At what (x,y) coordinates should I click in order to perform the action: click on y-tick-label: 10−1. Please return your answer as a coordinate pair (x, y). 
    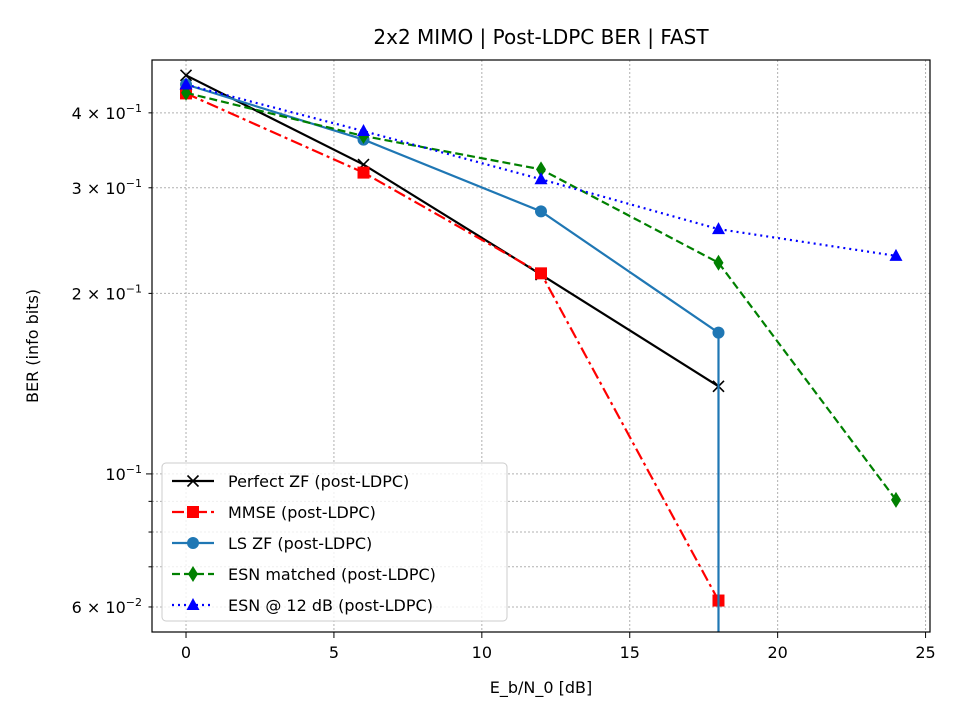
    Looking at the image, I should click on (123, 473).